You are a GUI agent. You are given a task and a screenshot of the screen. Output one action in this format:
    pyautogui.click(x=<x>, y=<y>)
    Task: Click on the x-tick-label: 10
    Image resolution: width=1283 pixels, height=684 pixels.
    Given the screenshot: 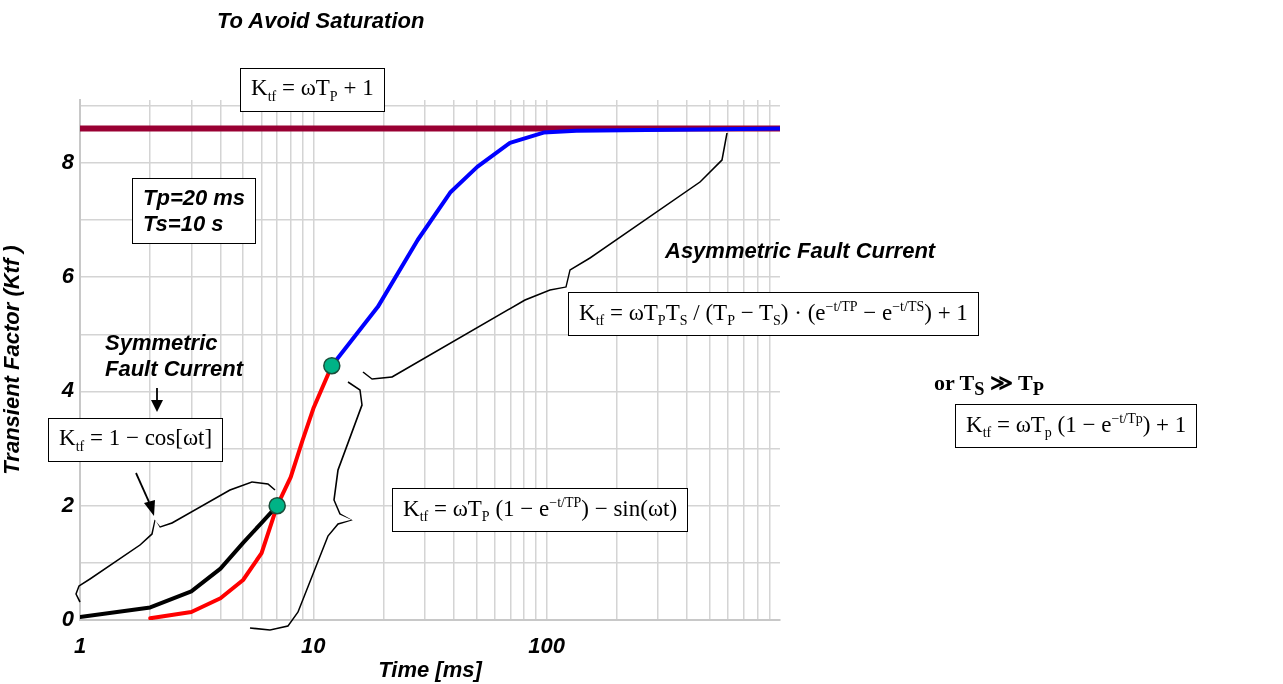 What is the action you would take?
    pyautogui.click(x=314, y=646)
    